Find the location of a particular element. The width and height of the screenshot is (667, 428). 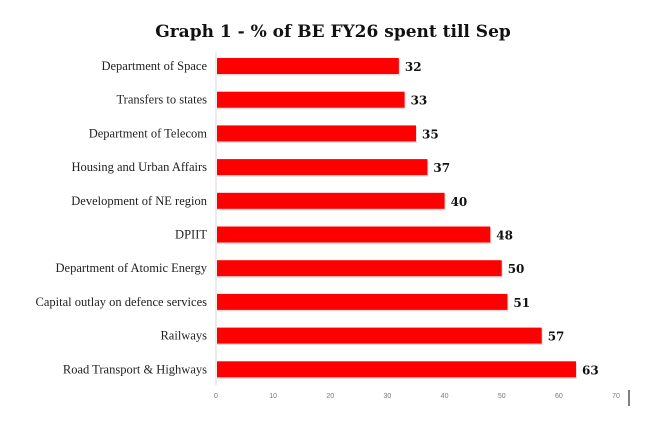

category-label: DPIIT is located at coordinates (191, 235).